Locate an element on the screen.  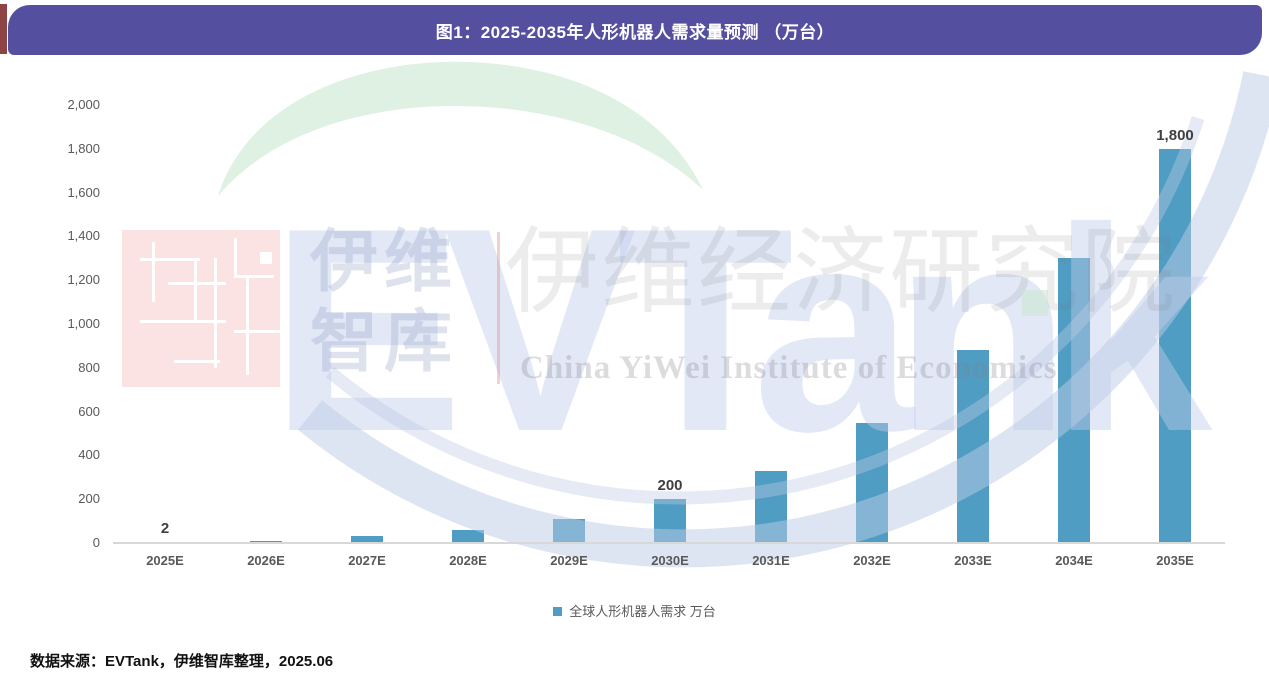
bar-value-label-2035E: 1,800 is located at coordinates (1175, 135).